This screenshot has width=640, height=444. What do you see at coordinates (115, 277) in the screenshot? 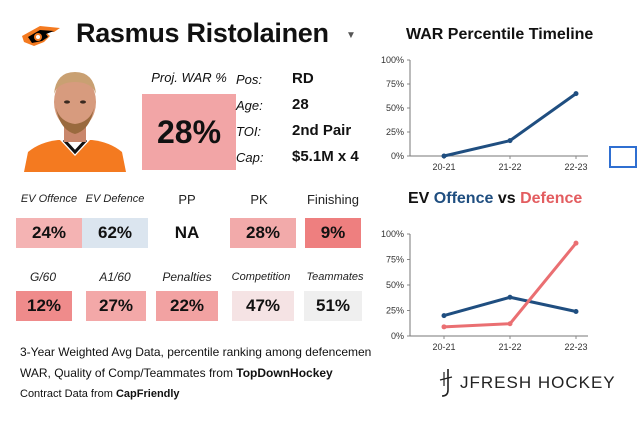
I see `a160-label: A1/60` at bounding box center [115, 277].